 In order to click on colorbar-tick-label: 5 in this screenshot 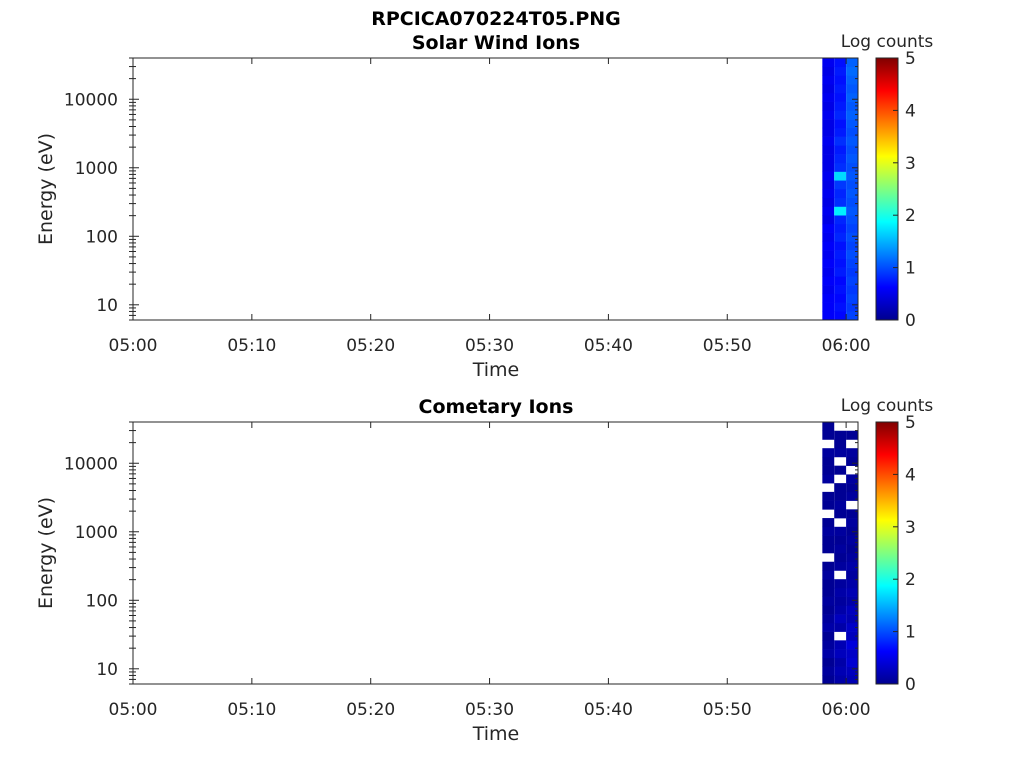, I will do `click(910, 59)`.